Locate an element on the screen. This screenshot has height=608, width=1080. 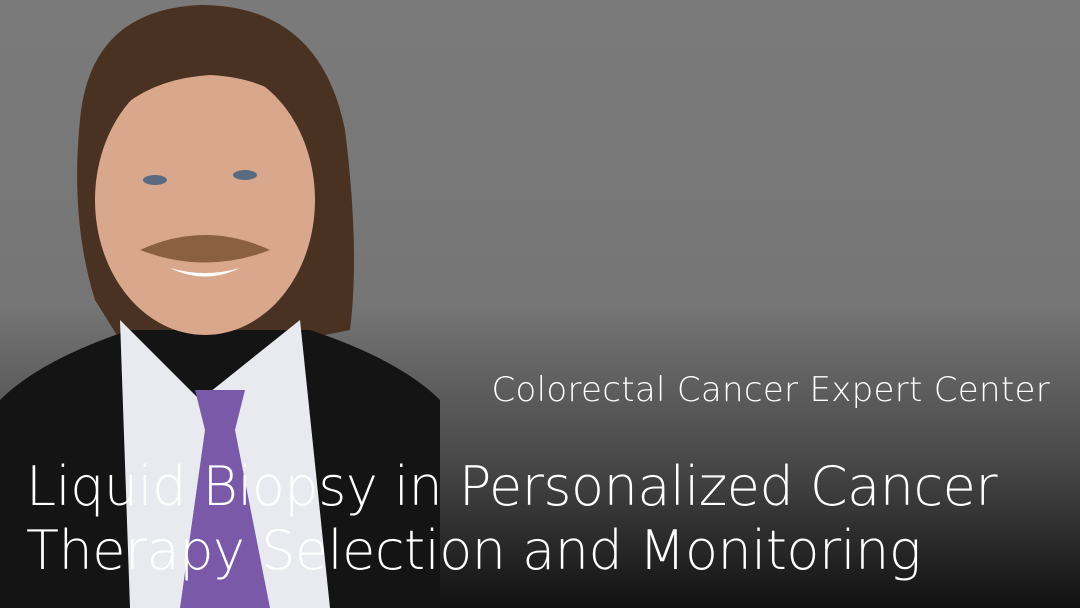
subtitle: Colorectal Cancer Expert Center is located at coordinates (770, 390).